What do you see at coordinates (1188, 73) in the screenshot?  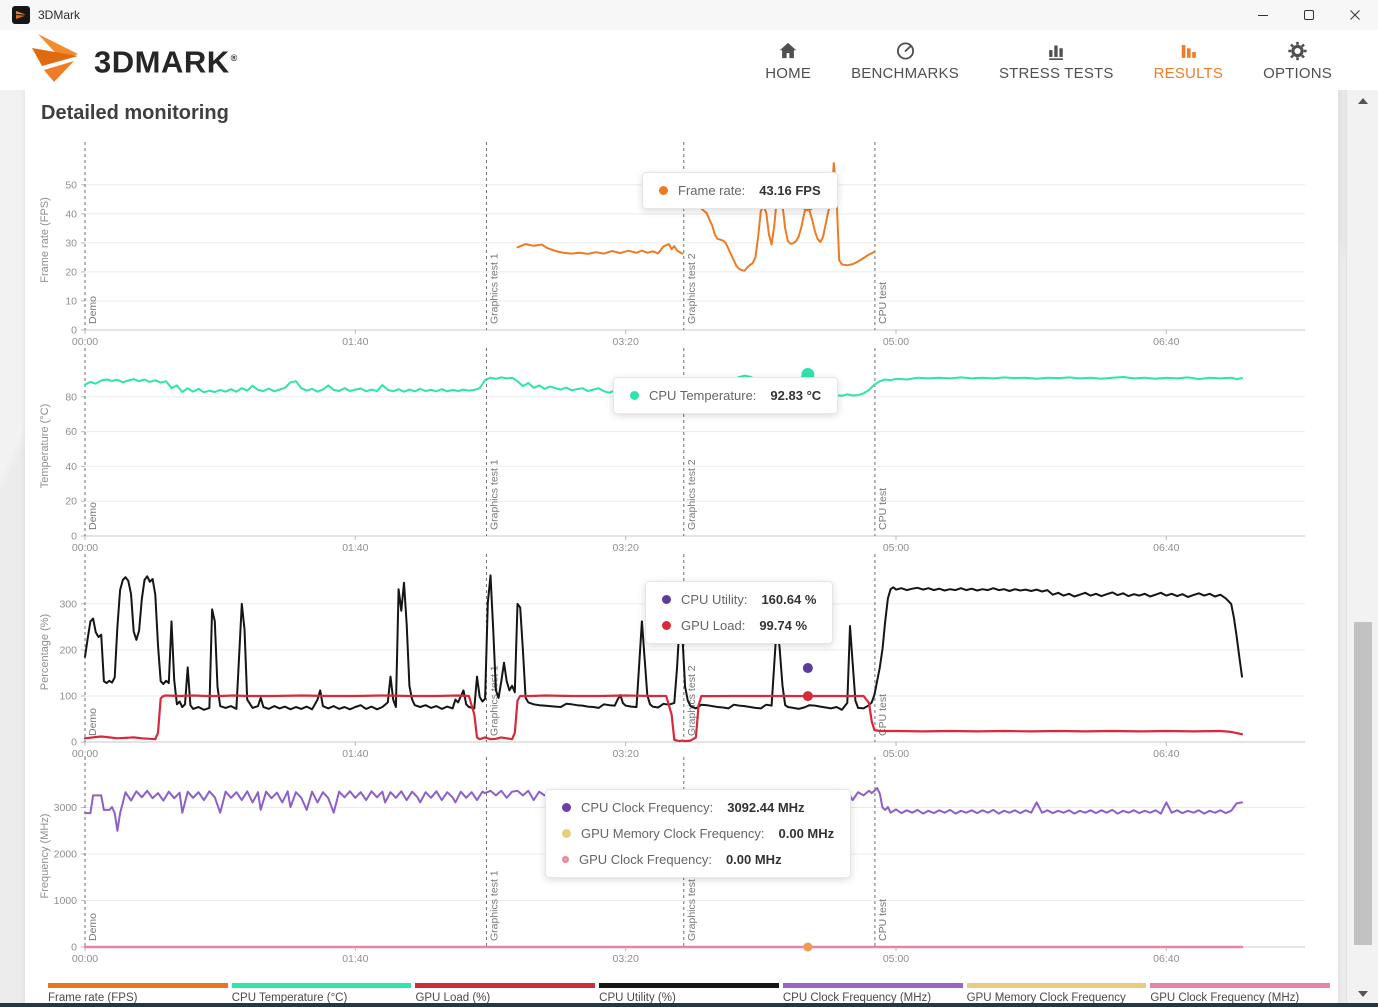 I see `nav-label: RESULTS` at bounding box center [1188, 73].